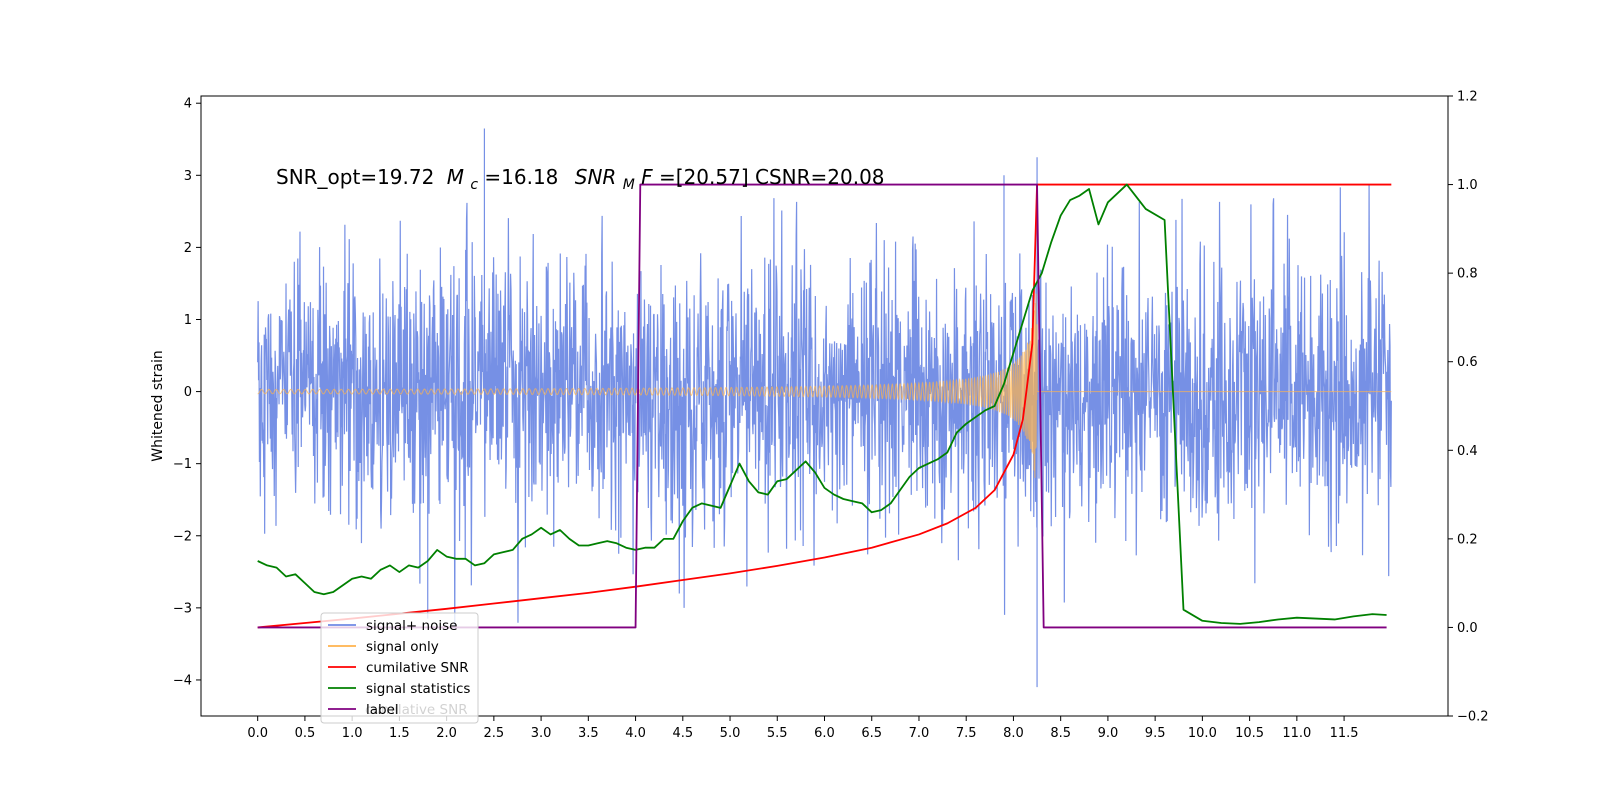 The height and width of the screenshot is (805, 1600). What do you see at coordinates (382, 710) in the screenshot?
I see `legend-entry-label: label` at bounding box center [382, 710].